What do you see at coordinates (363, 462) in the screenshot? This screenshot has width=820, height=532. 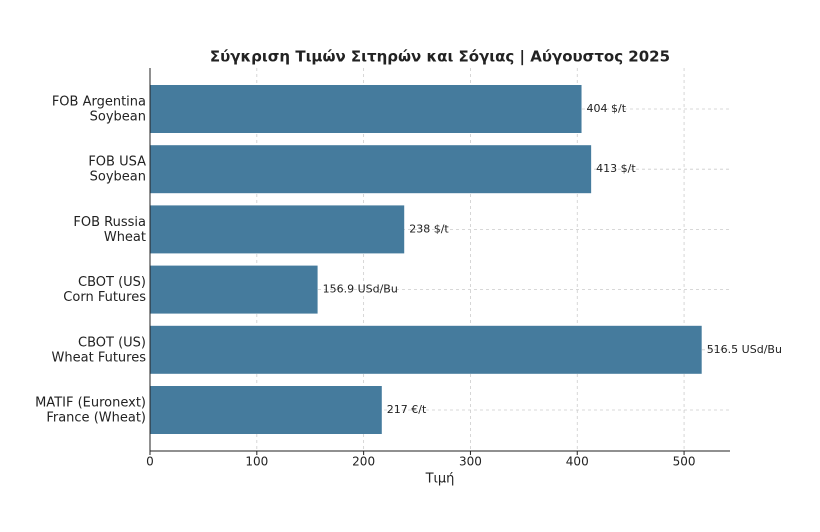 I see `x-tick-label: 200` at bounding box center [363, 462].